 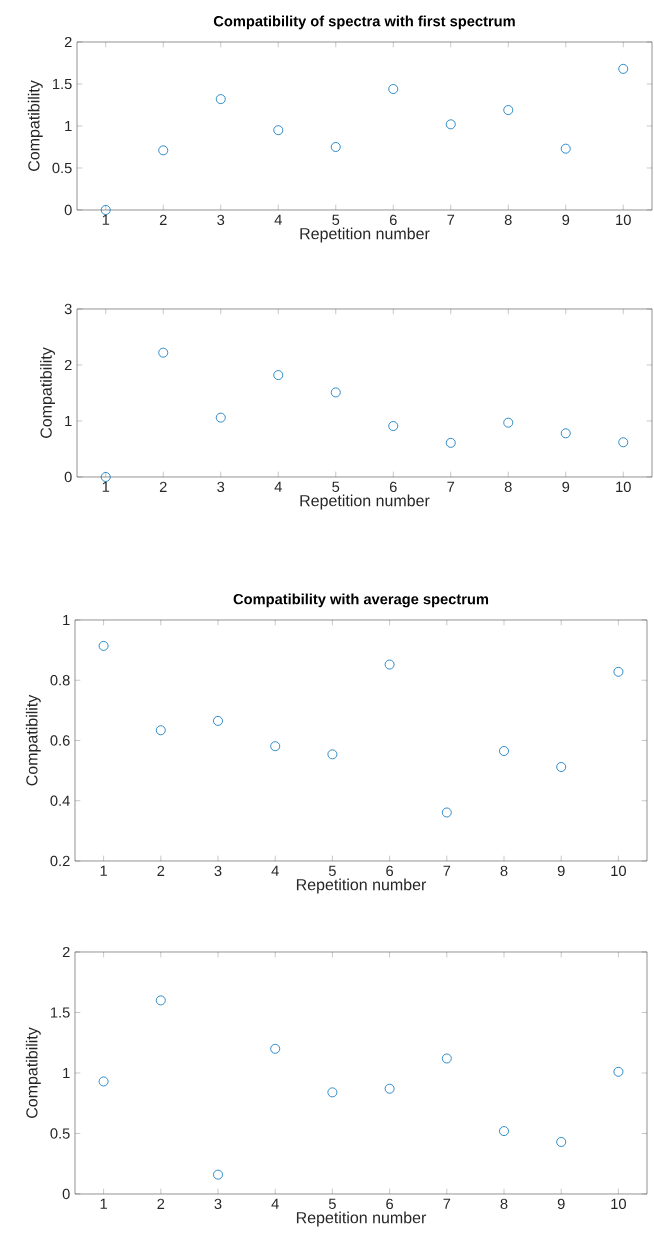 What do you see at coordinates (364, 22) in the screenshot?
I see `chart-title: Compatibility of spectra with first spectrum` at bounding box center [364, 22].